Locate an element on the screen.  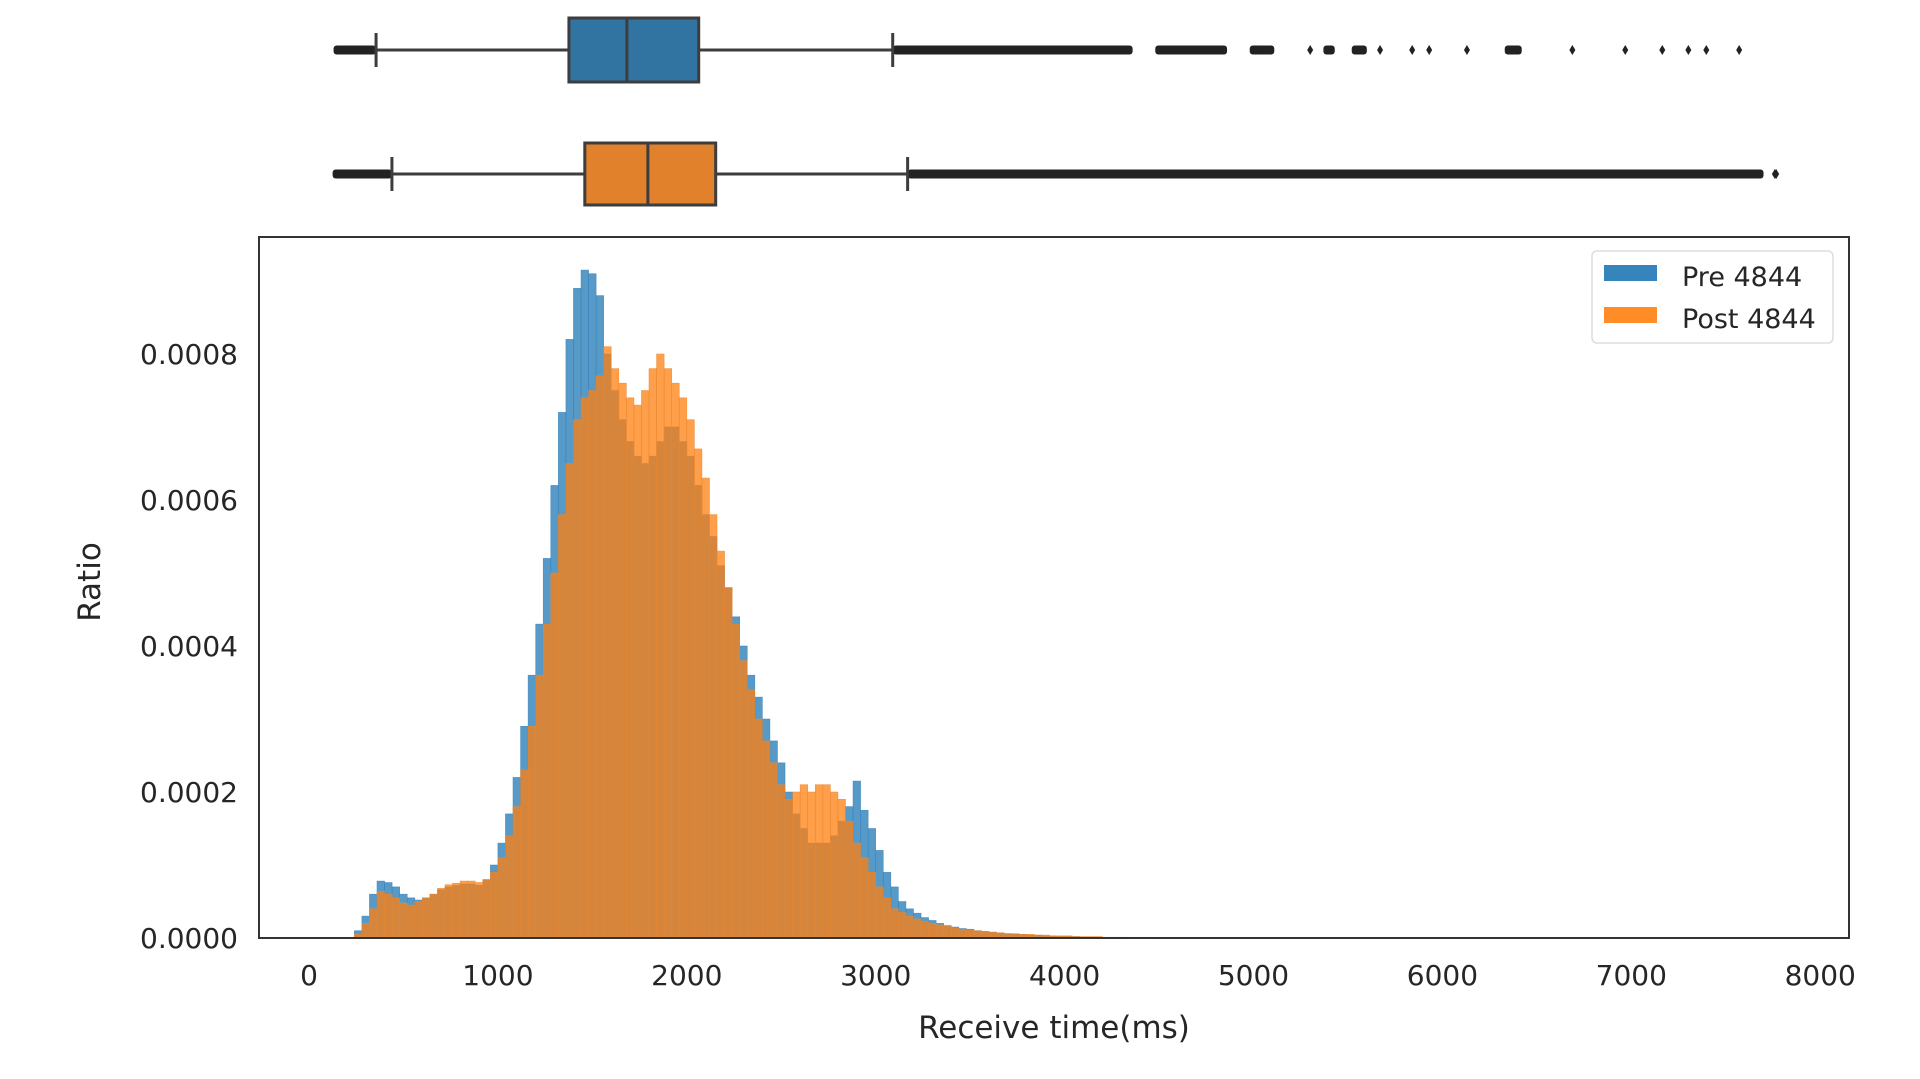
outliers is located at coordinates (1056, 174).